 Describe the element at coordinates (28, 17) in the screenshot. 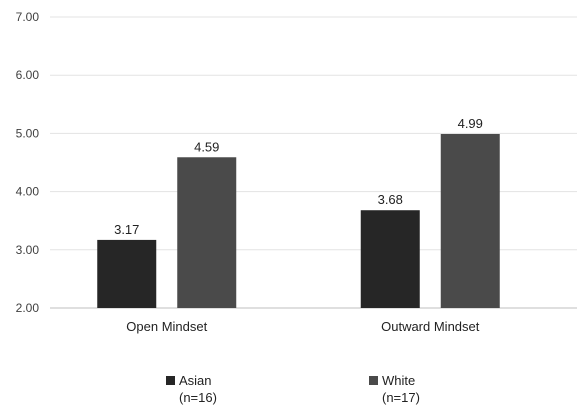

I see `y-tick-label: 7.00` at that location.